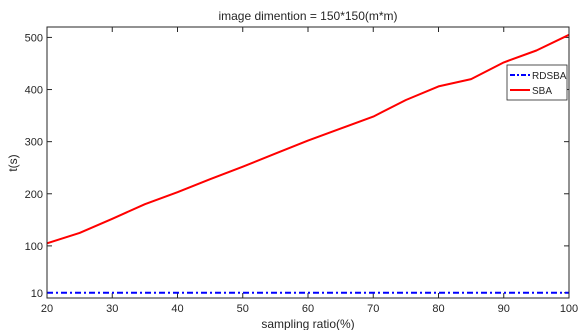 Image resolution: width=581 pixels, height=330 pixels. What do you see at coordinates (438, 309) in the screenshot?
I see `x-tick-label: 80` at bounding box center [438, 309].